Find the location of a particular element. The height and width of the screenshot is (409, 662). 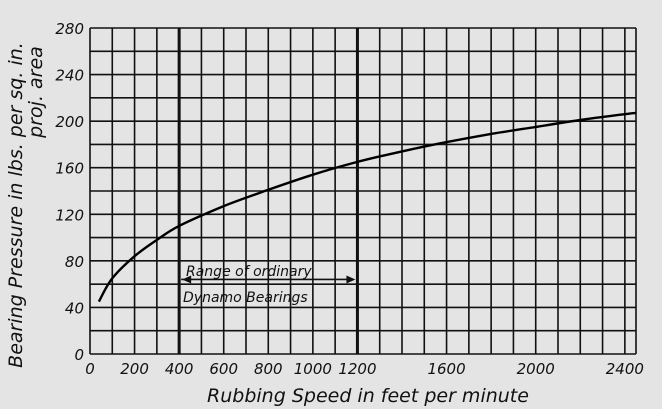

annotation-line-2: Dynamo Bearings is located at coordinates (245, 298).